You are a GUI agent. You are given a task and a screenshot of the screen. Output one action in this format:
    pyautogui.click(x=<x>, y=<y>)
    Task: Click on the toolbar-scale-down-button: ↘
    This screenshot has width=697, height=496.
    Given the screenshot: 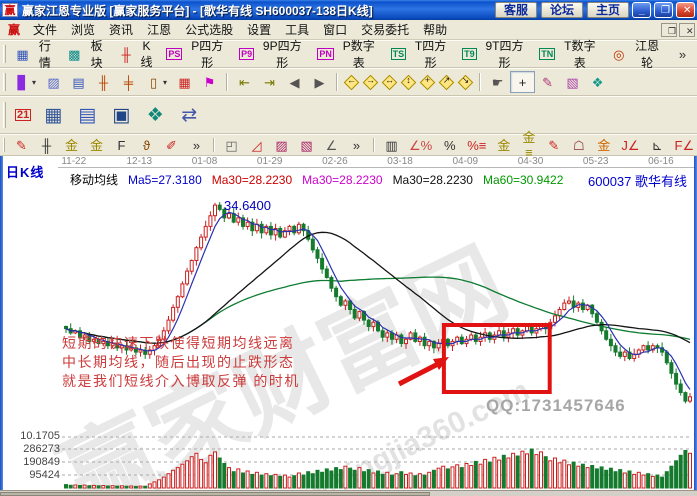 What is the action you would take?
    pyautogui.click(x=465, y=82)
    